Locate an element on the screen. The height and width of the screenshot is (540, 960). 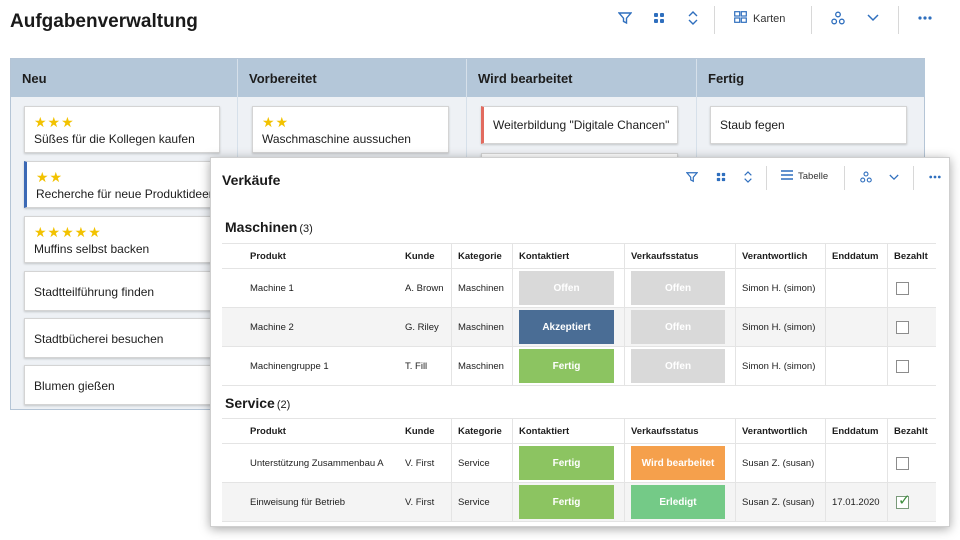
col-produkt: Machine 2 is located at coordinates (272, 327).